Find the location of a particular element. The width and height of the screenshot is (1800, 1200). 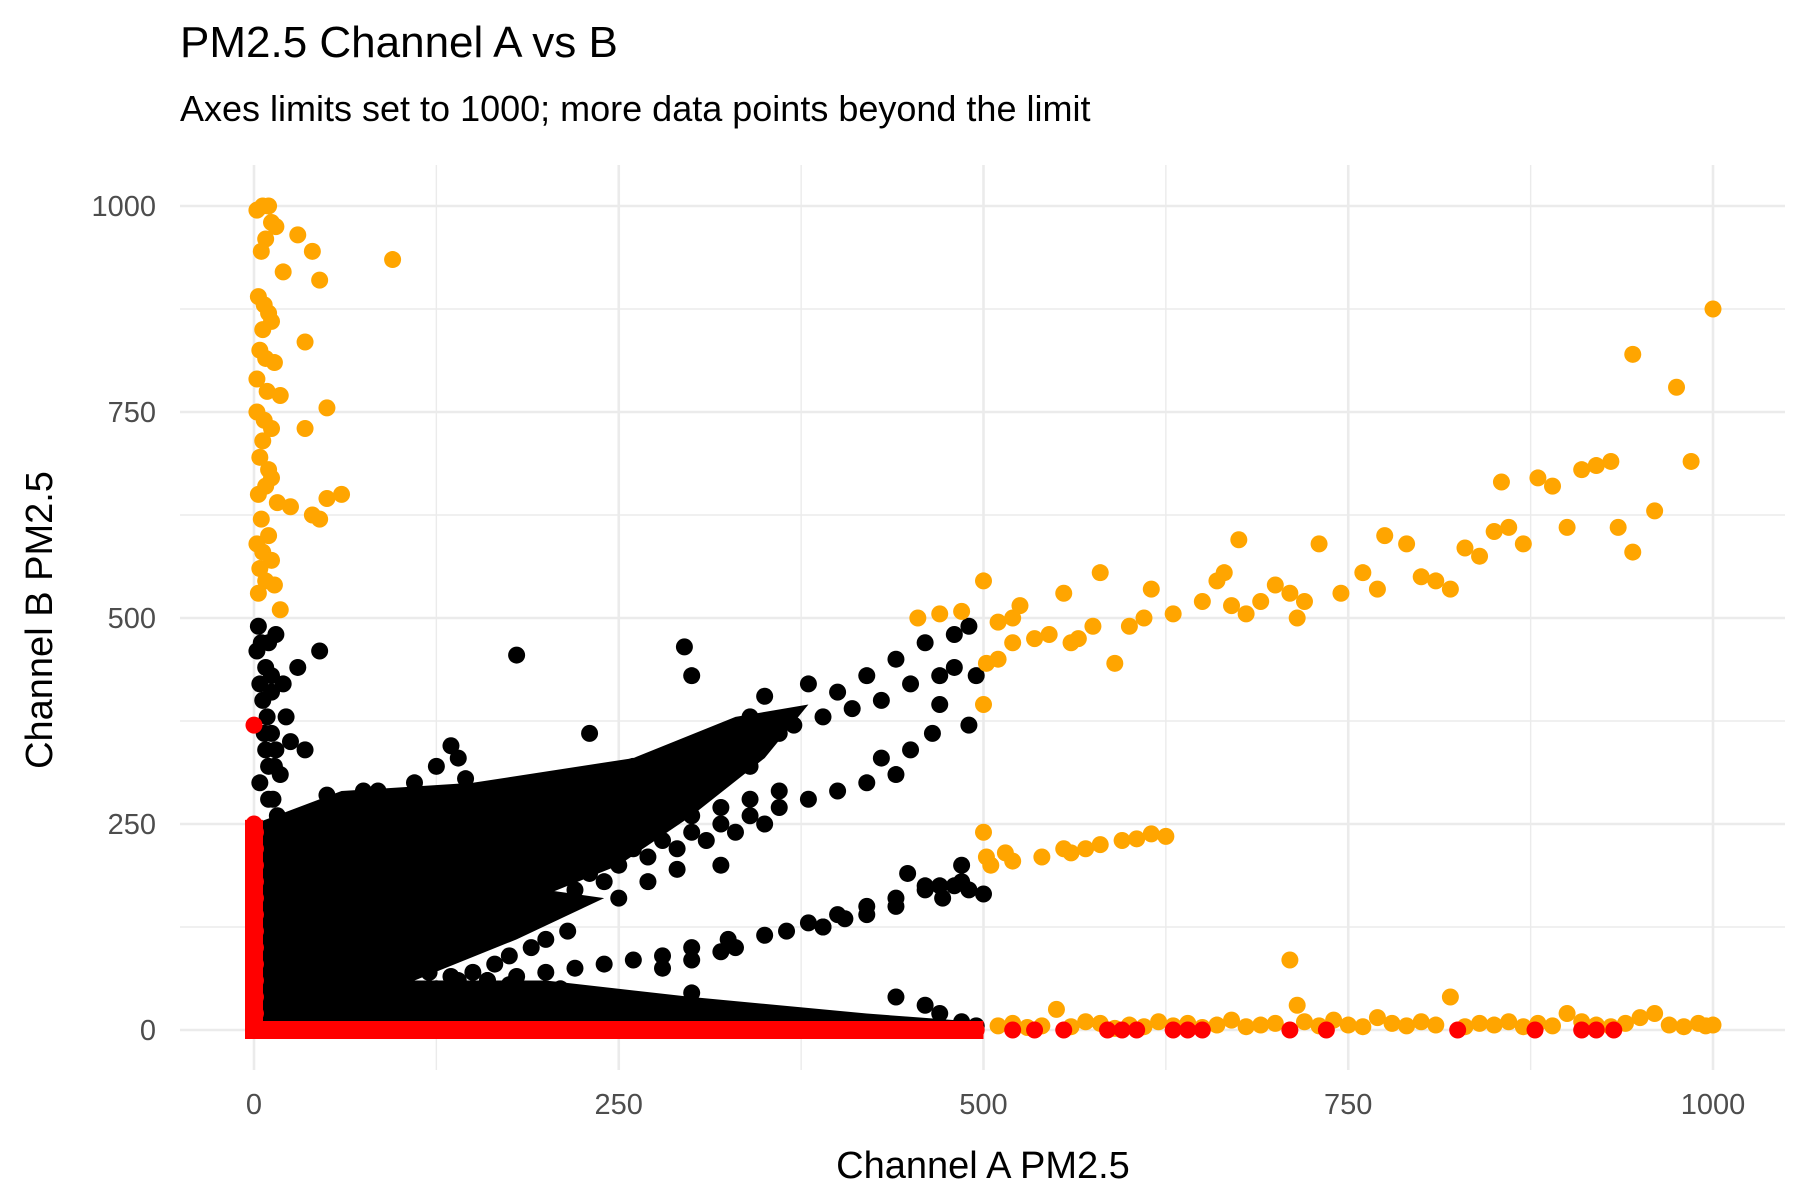

x-tick-label: 0 is located at coordinates (254, 1105).